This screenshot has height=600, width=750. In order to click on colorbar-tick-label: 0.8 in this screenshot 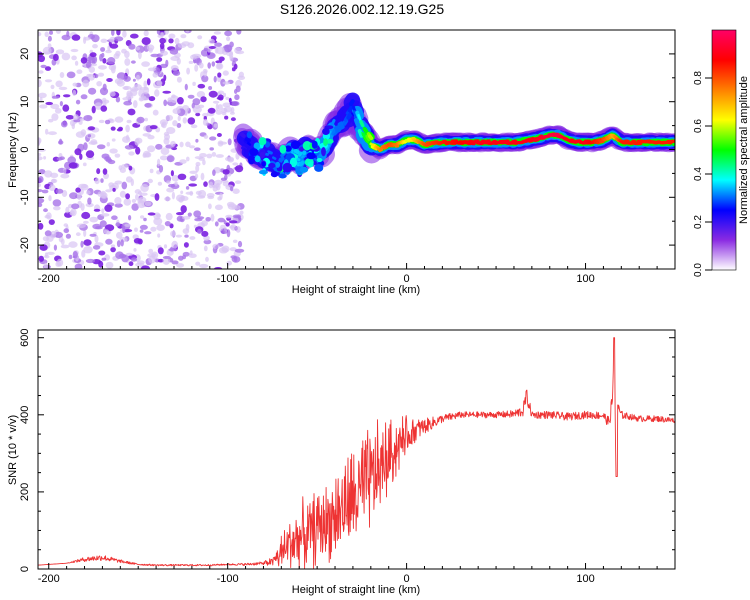, I will do `click(698, 78)`.